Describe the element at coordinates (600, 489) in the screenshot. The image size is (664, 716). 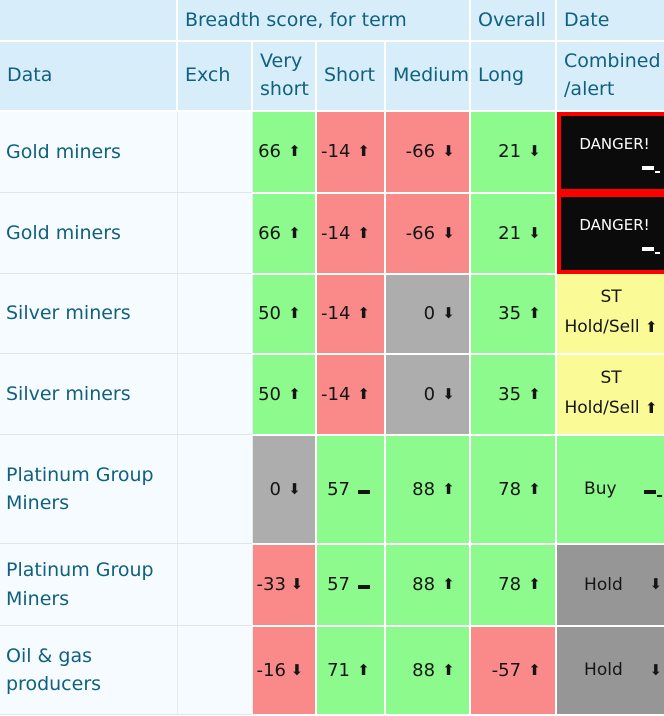
I see `alert-label: Buy` at that location.